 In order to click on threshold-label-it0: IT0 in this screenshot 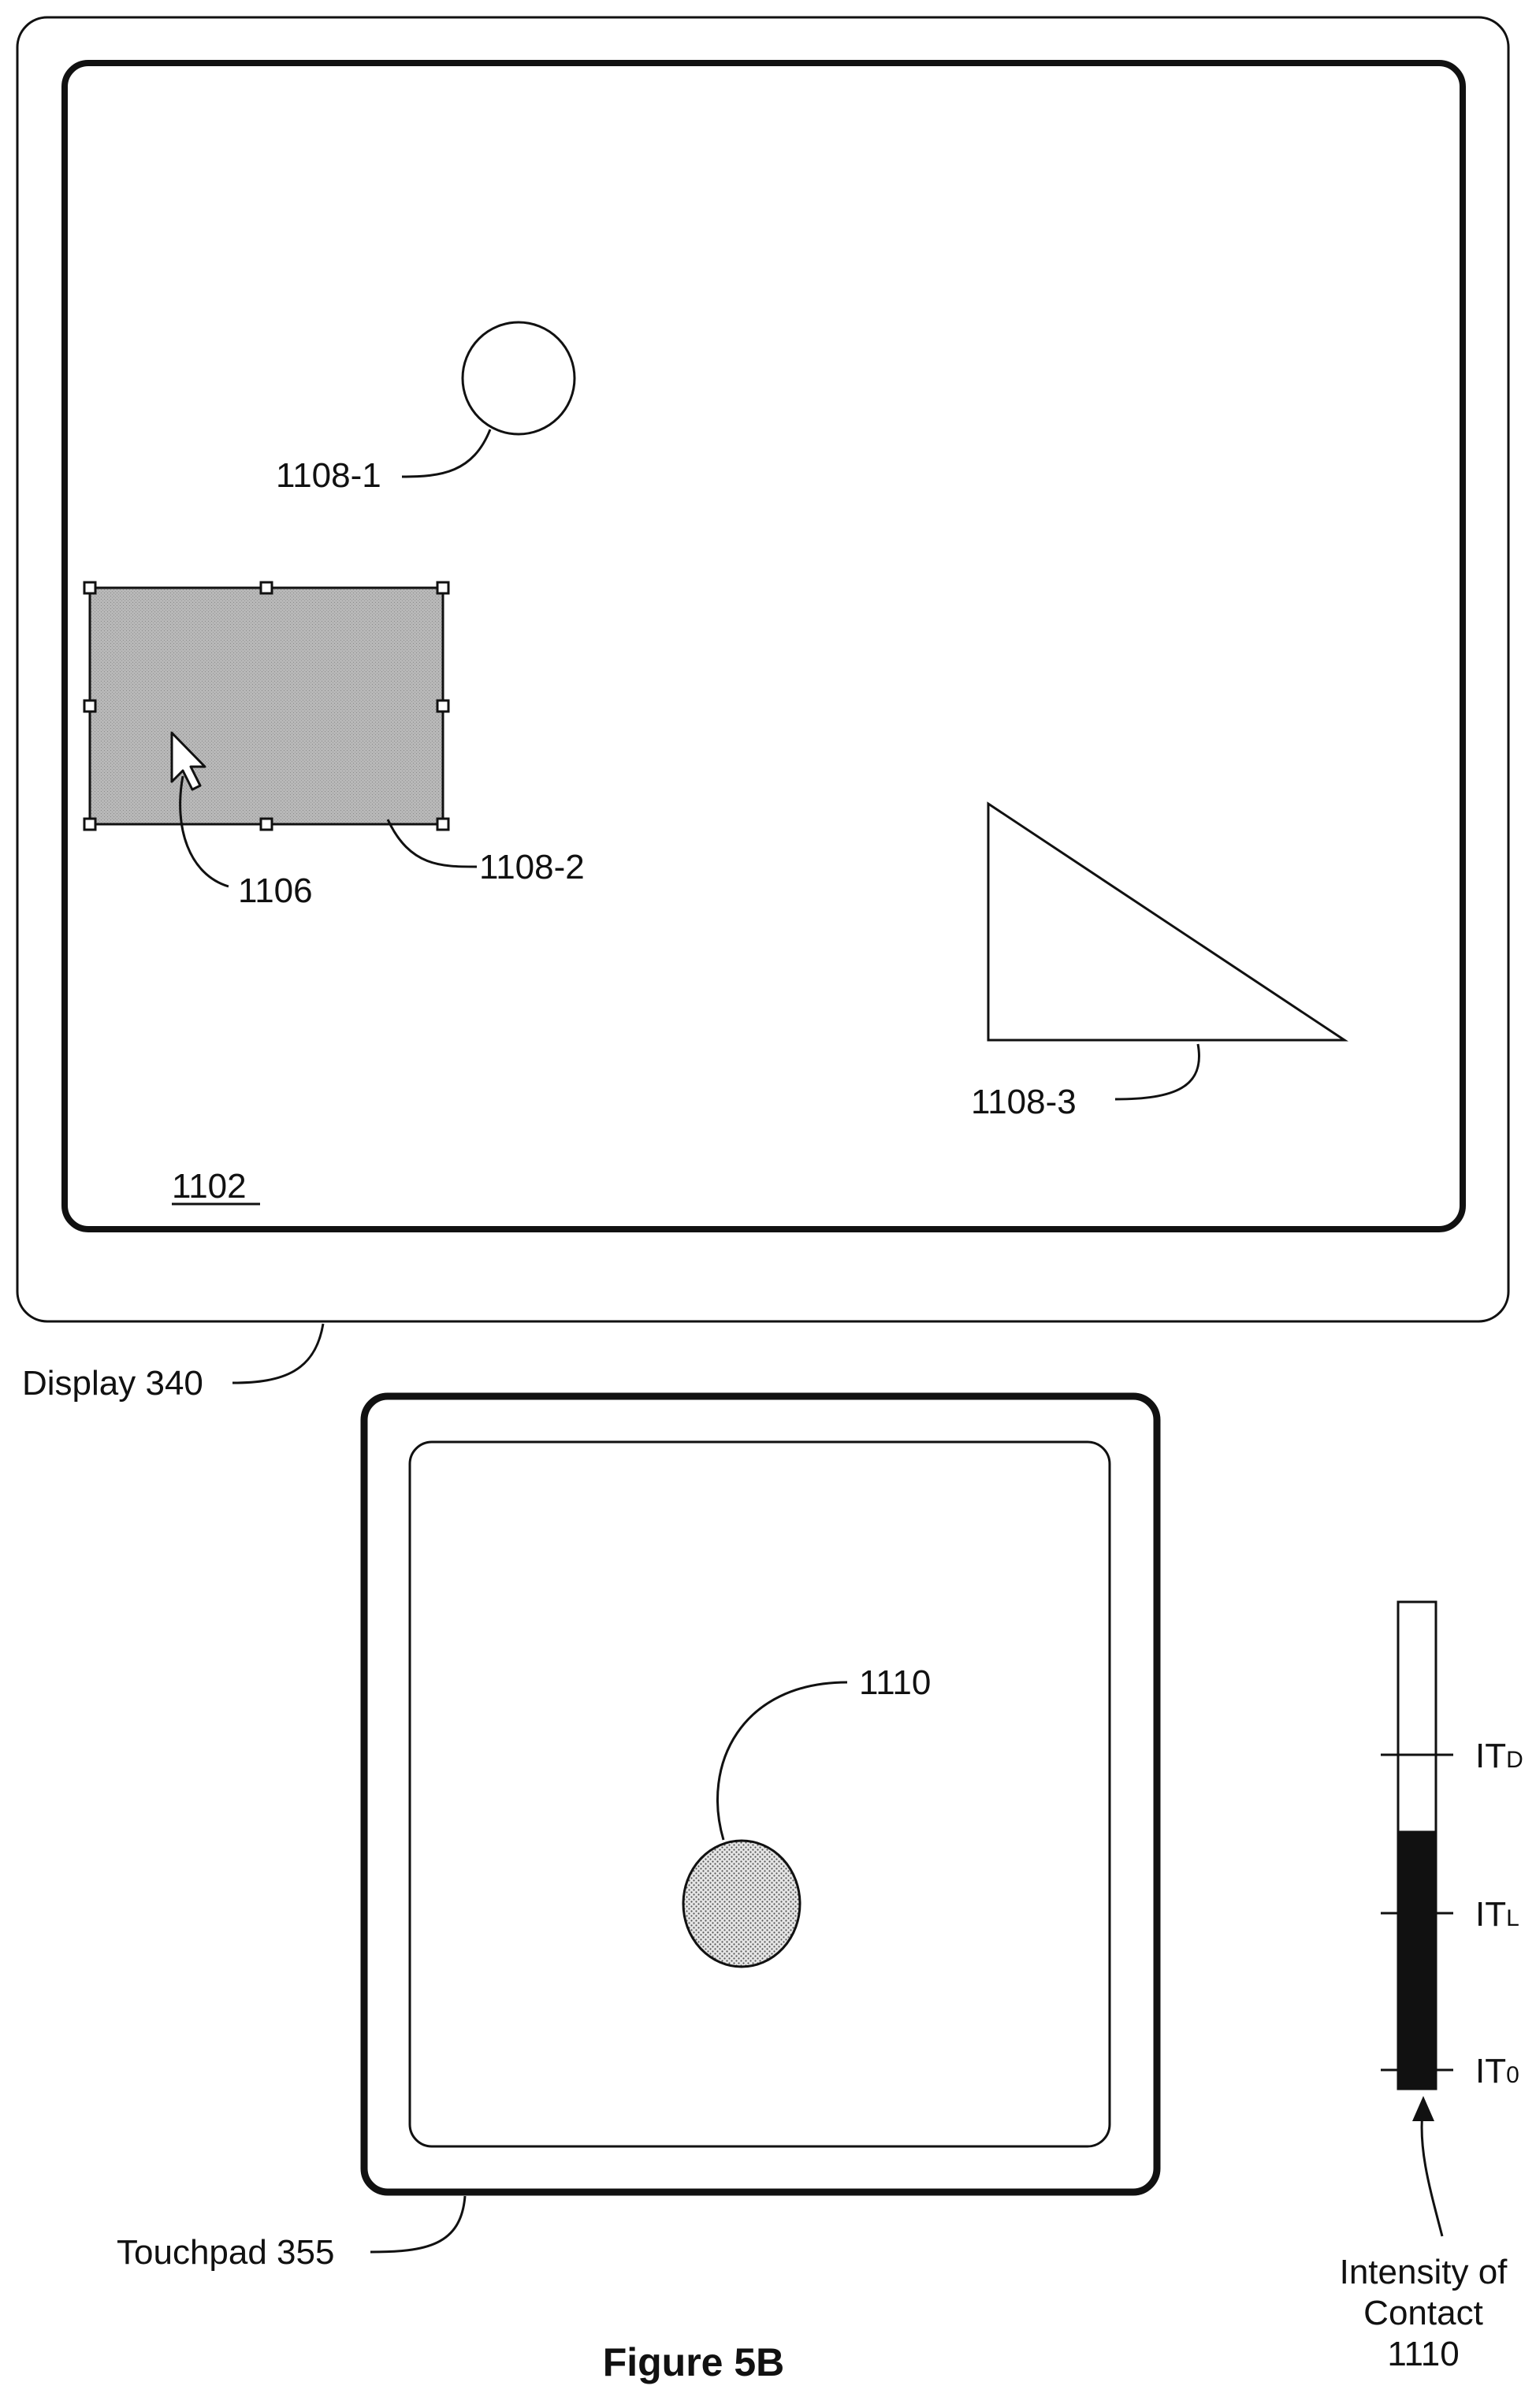, I will do `click(1497, 2071)`.